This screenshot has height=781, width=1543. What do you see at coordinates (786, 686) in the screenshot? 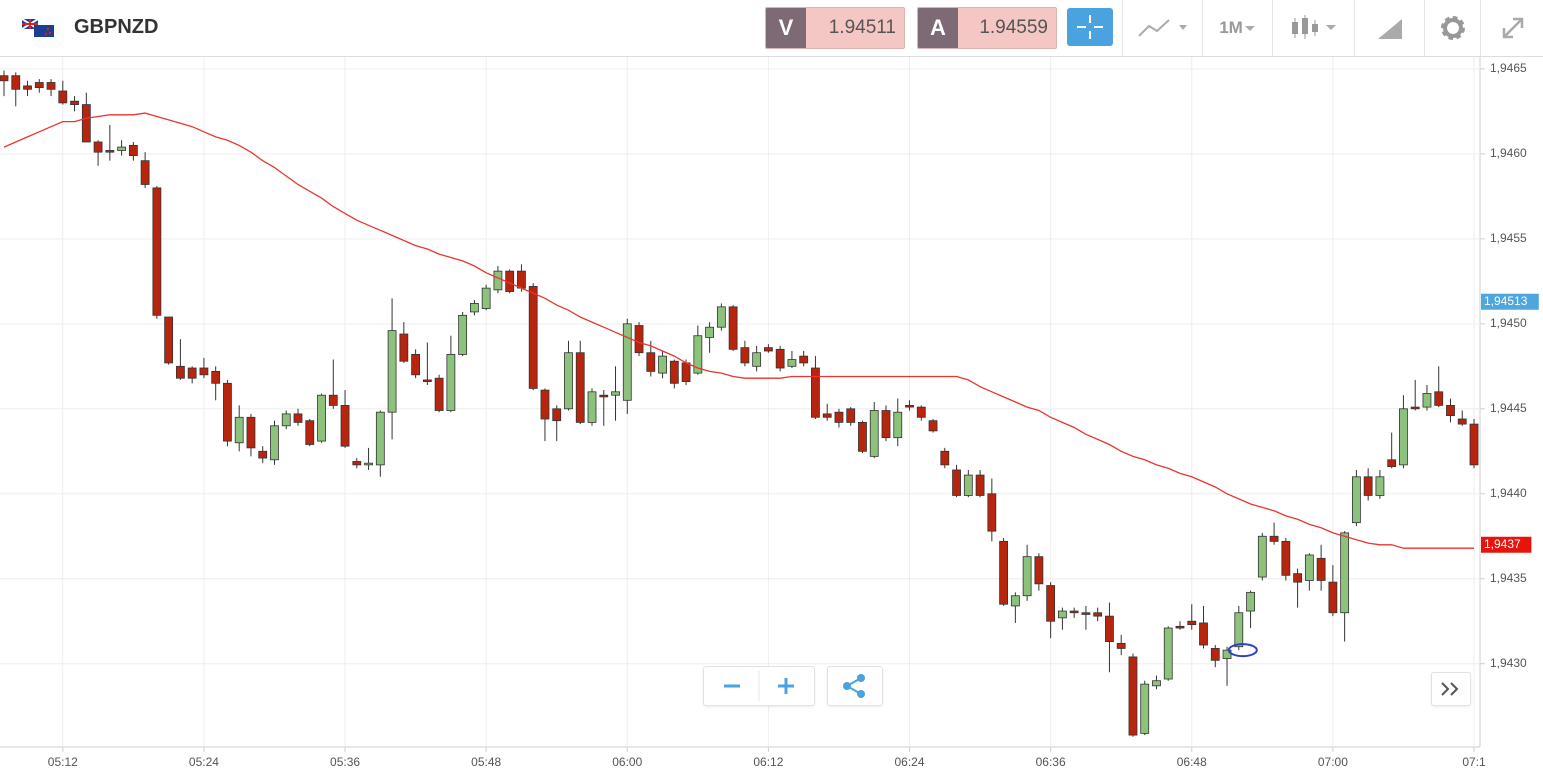
I see `zoom-in` at bounding box center [786, 686].